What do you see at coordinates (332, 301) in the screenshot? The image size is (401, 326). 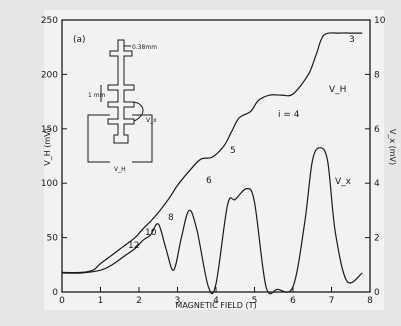 I see `x-tick-label: 7` at bounding box center [332, 301].